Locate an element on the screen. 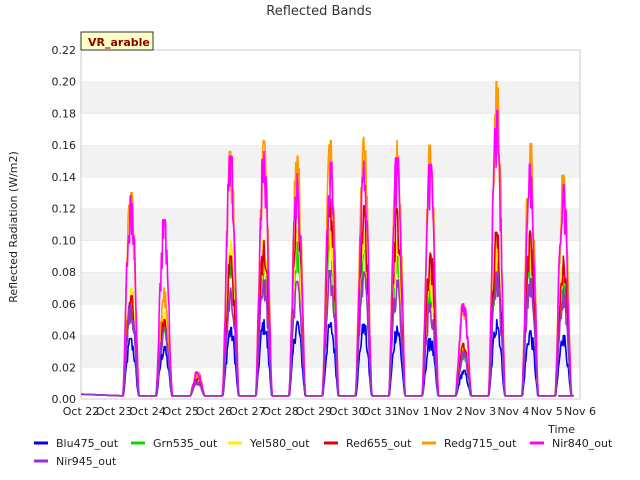  chart-title: Reflected Bands is located at coordinates (319, 11).